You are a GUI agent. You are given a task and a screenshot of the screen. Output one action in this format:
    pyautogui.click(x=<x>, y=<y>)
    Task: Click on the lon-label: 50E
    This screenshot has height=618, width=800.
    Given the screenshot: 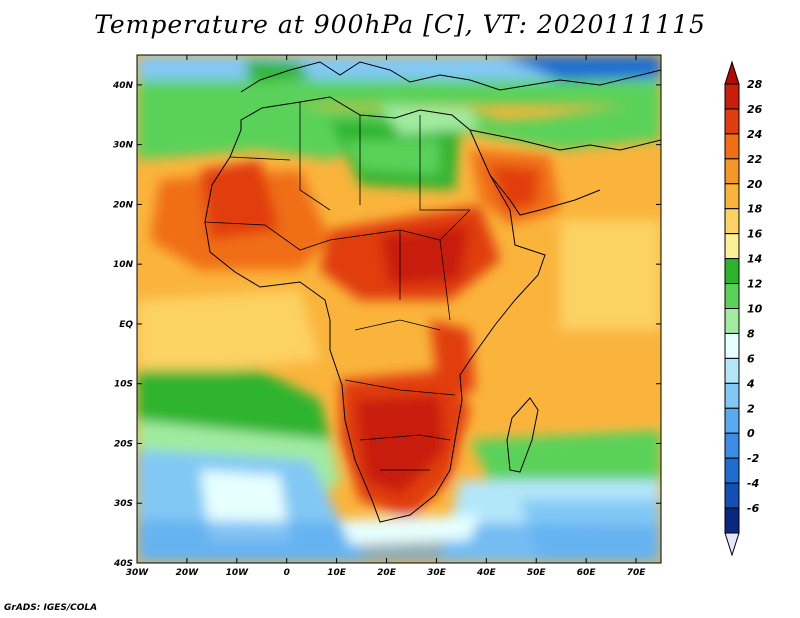 What is the action you would take?
    pyautogui.click(x=537, y=573)
    